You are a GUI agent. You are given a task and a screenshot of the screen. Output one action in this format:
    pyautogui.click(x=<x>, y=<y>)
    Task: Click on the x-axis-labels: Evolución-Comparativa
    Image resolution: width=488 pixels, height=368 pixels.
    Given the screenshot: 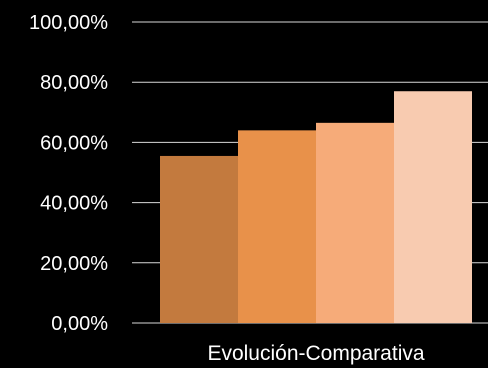 What is the action you would take?
    pyautogui.click(x=315, y=353)
    